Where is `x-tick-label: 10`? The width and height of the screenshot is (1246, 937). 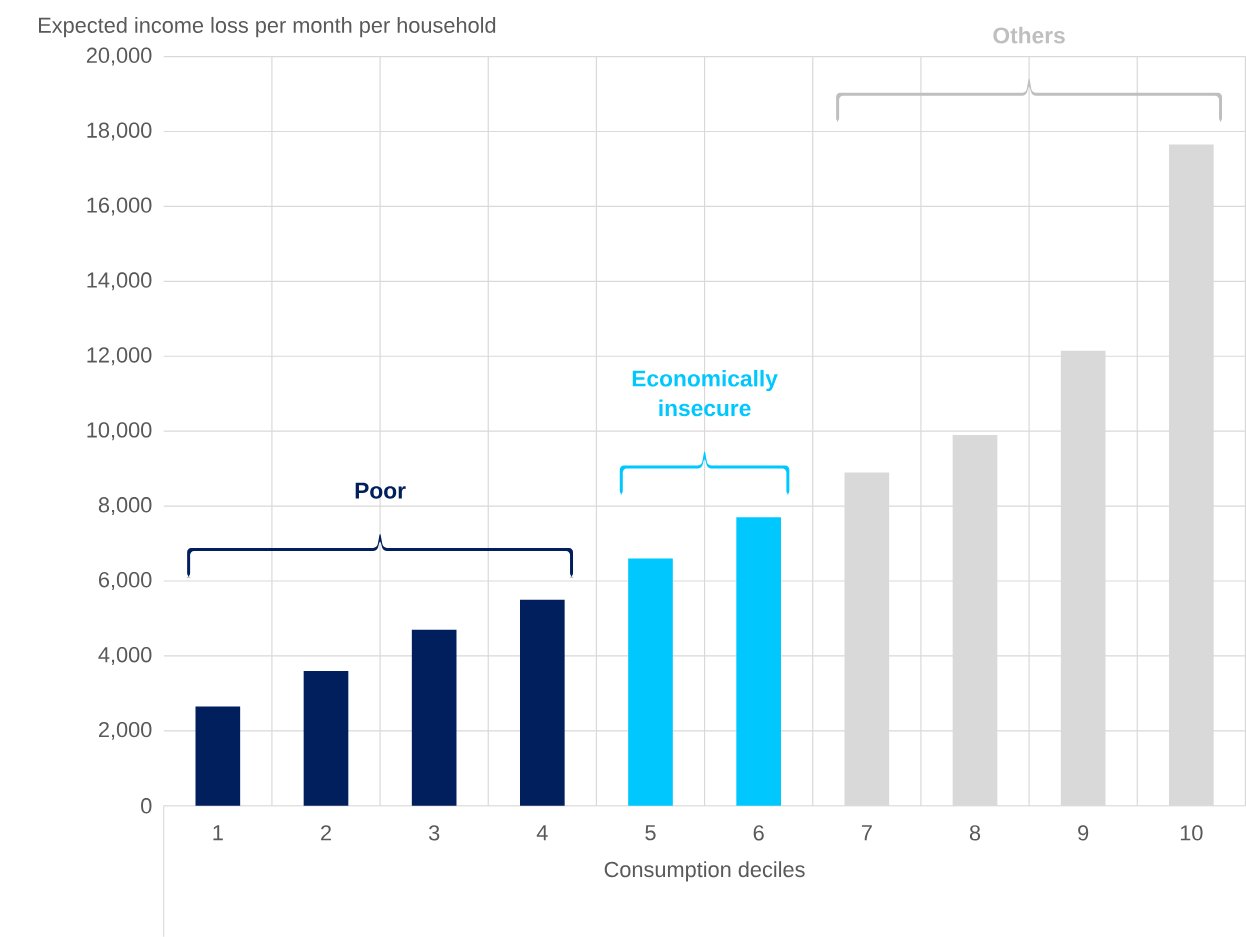 x-tick-label: 10 is located at coordinates (1191, 832).